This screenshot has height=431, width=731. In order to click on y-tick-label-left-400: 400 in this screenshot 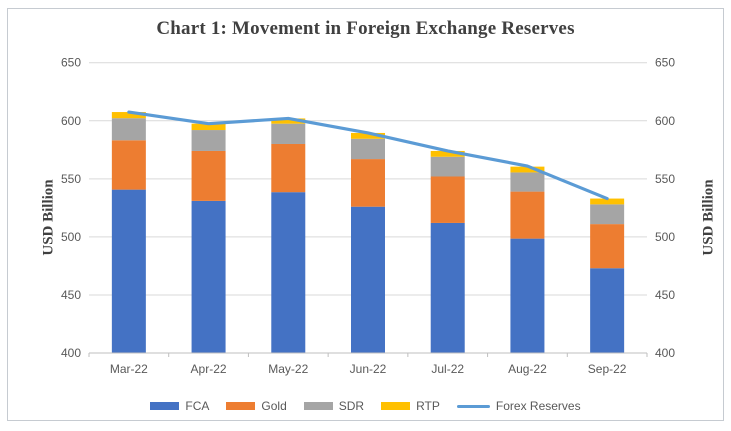, I will do `click(71, 353)`.